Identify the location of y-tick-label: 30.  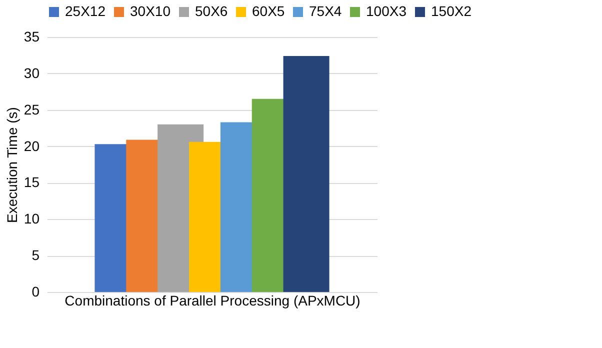
(32, 72).